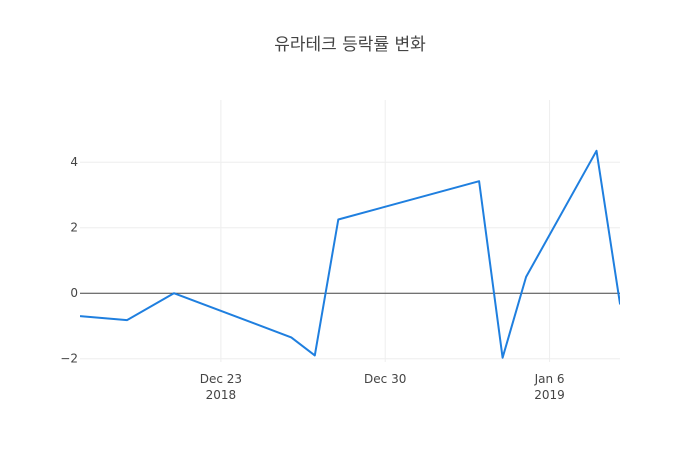 The width and height of the screenshot is (700, 450). What do you see at coordinates (350, 45) in the screenshot?
I see `chart-title: 유라테크 등락률 변화` at bounding box center [350, 45].